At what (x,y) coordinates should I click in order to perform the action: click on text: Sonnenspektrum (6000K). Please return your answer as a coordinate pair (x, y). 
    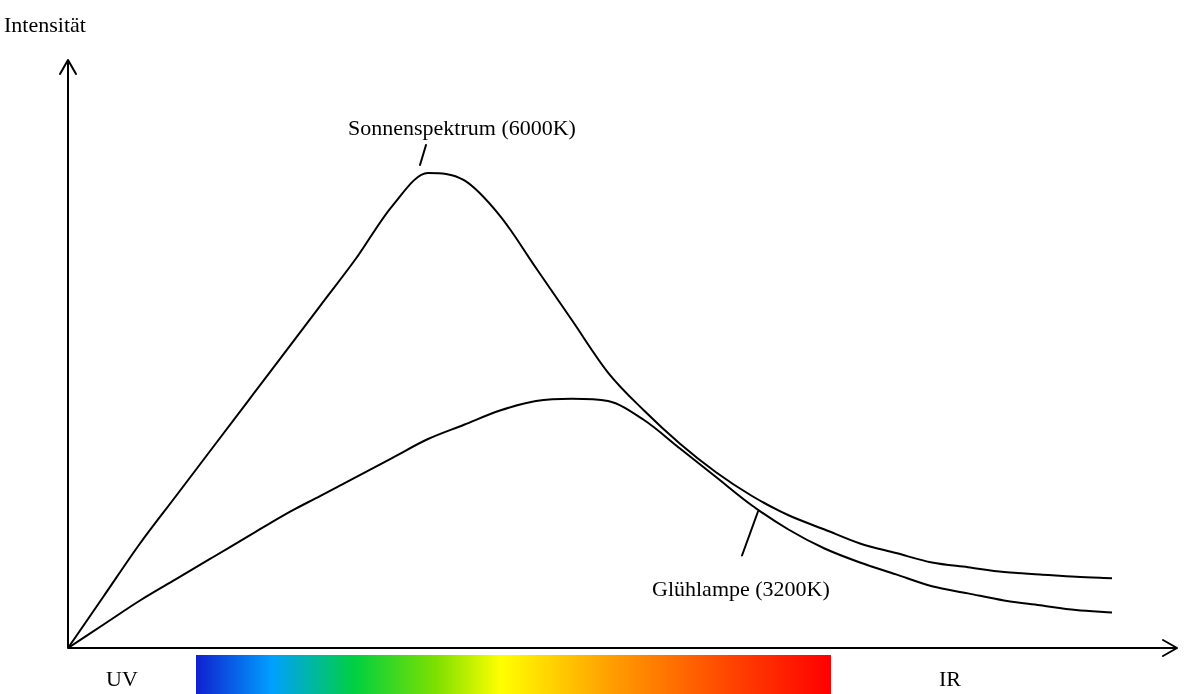
    Looking at the image, I should click on (462, 128).